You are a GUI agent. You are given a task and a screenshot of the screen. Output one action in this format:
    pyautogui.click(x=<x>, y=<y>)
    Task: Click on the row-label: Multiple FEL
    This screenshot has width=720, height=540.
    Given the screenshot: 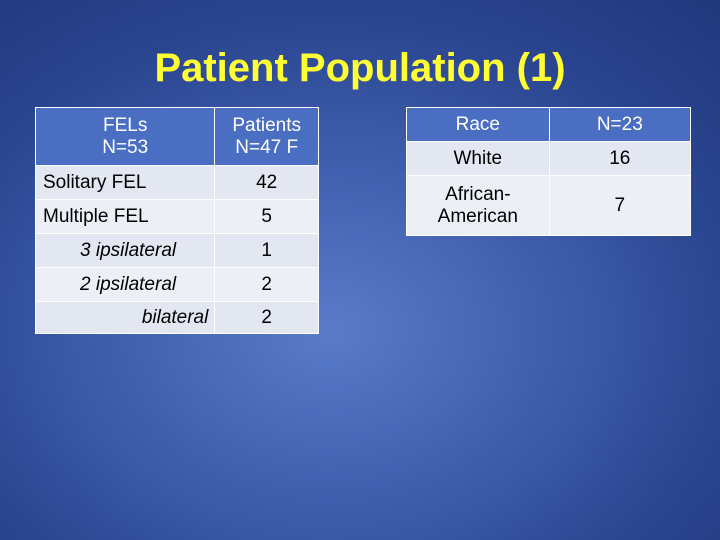 What is the action you would take?
    pyautogui.click(x=125, y=216)
    